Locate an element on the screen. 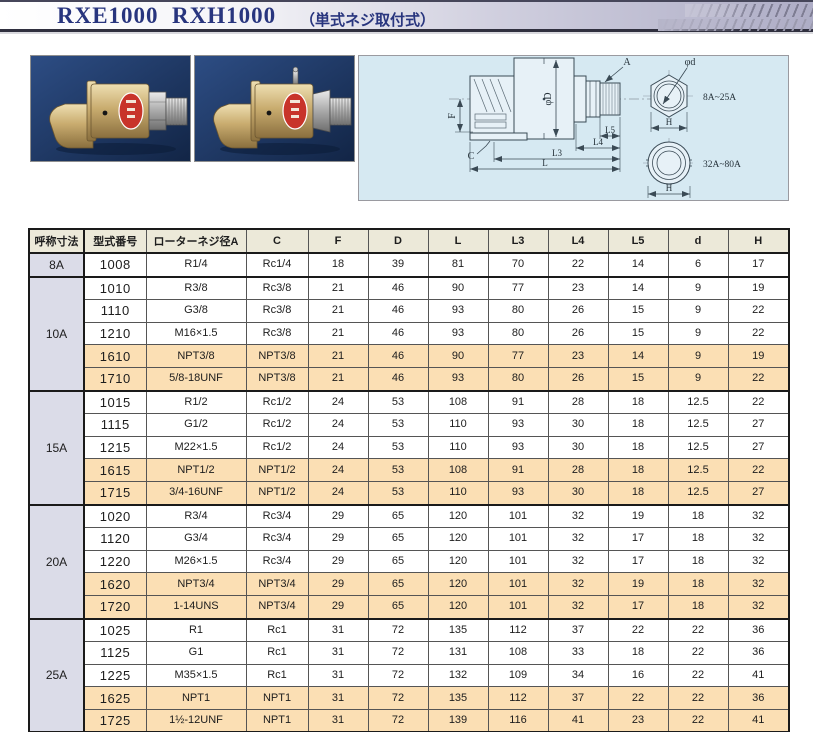 Image resolution: width=813 pixels, height=732 pixels. spec-value-cell: 19 is located at coordinates (638, 516).